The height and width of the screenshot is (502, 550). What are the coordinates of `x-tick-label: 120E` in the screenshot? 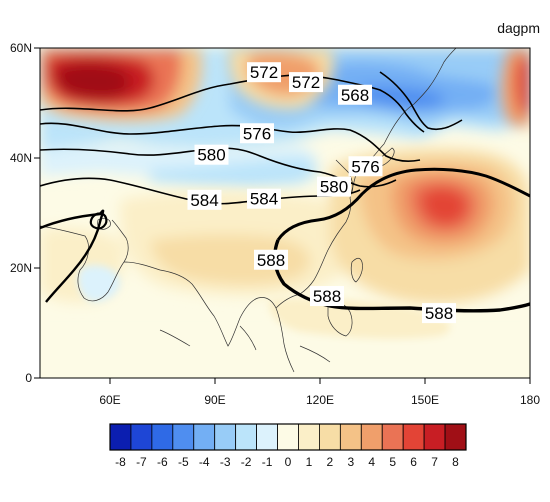 It's located at (320, 400).